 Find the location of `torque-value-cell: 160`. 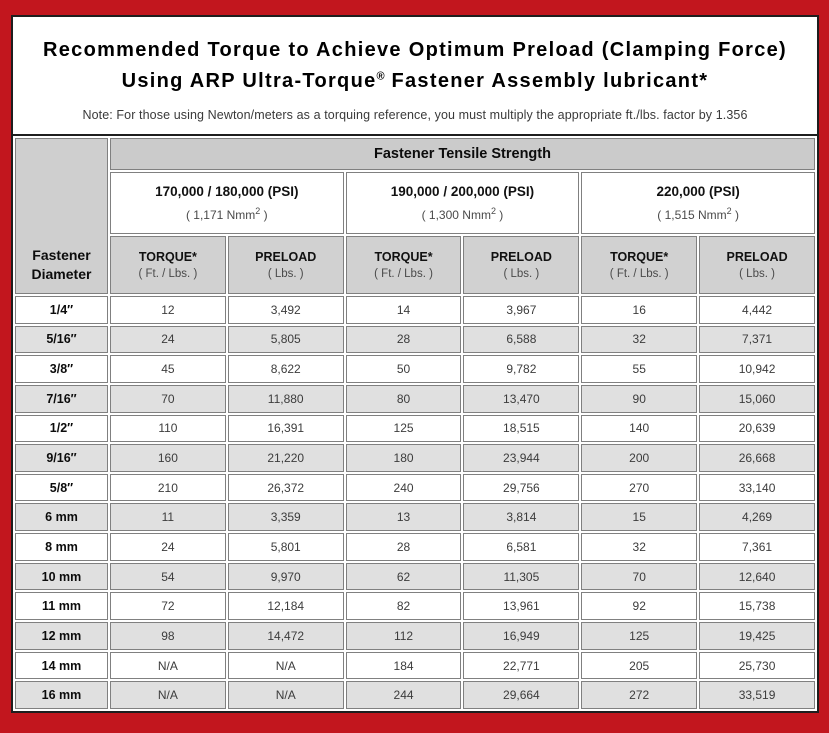

torque-value-cell: 160 is located at coordinates (167, 458).